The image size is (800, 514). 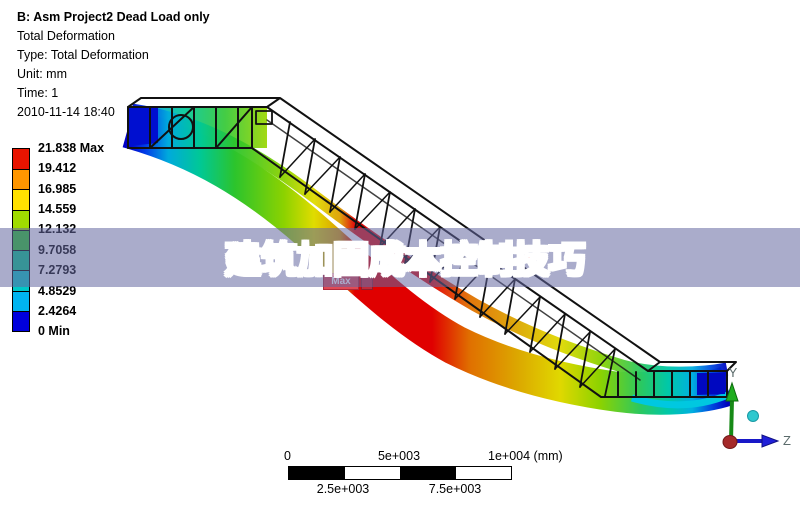 I want to click on legend-value: 19.412, so click(x=57, y=168).